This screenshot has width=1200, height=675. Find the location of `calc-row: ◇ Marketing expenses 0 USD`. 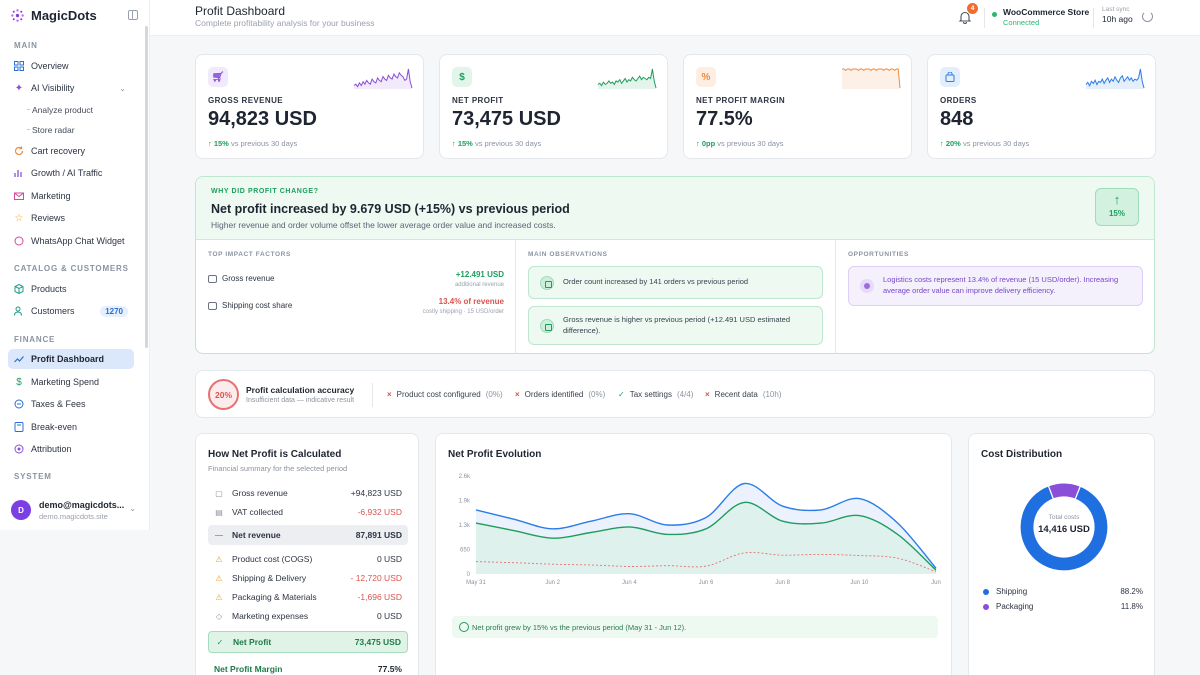

calc-row: ◇ Marketing expenses 0 USD is located at coordinates (308, 616).